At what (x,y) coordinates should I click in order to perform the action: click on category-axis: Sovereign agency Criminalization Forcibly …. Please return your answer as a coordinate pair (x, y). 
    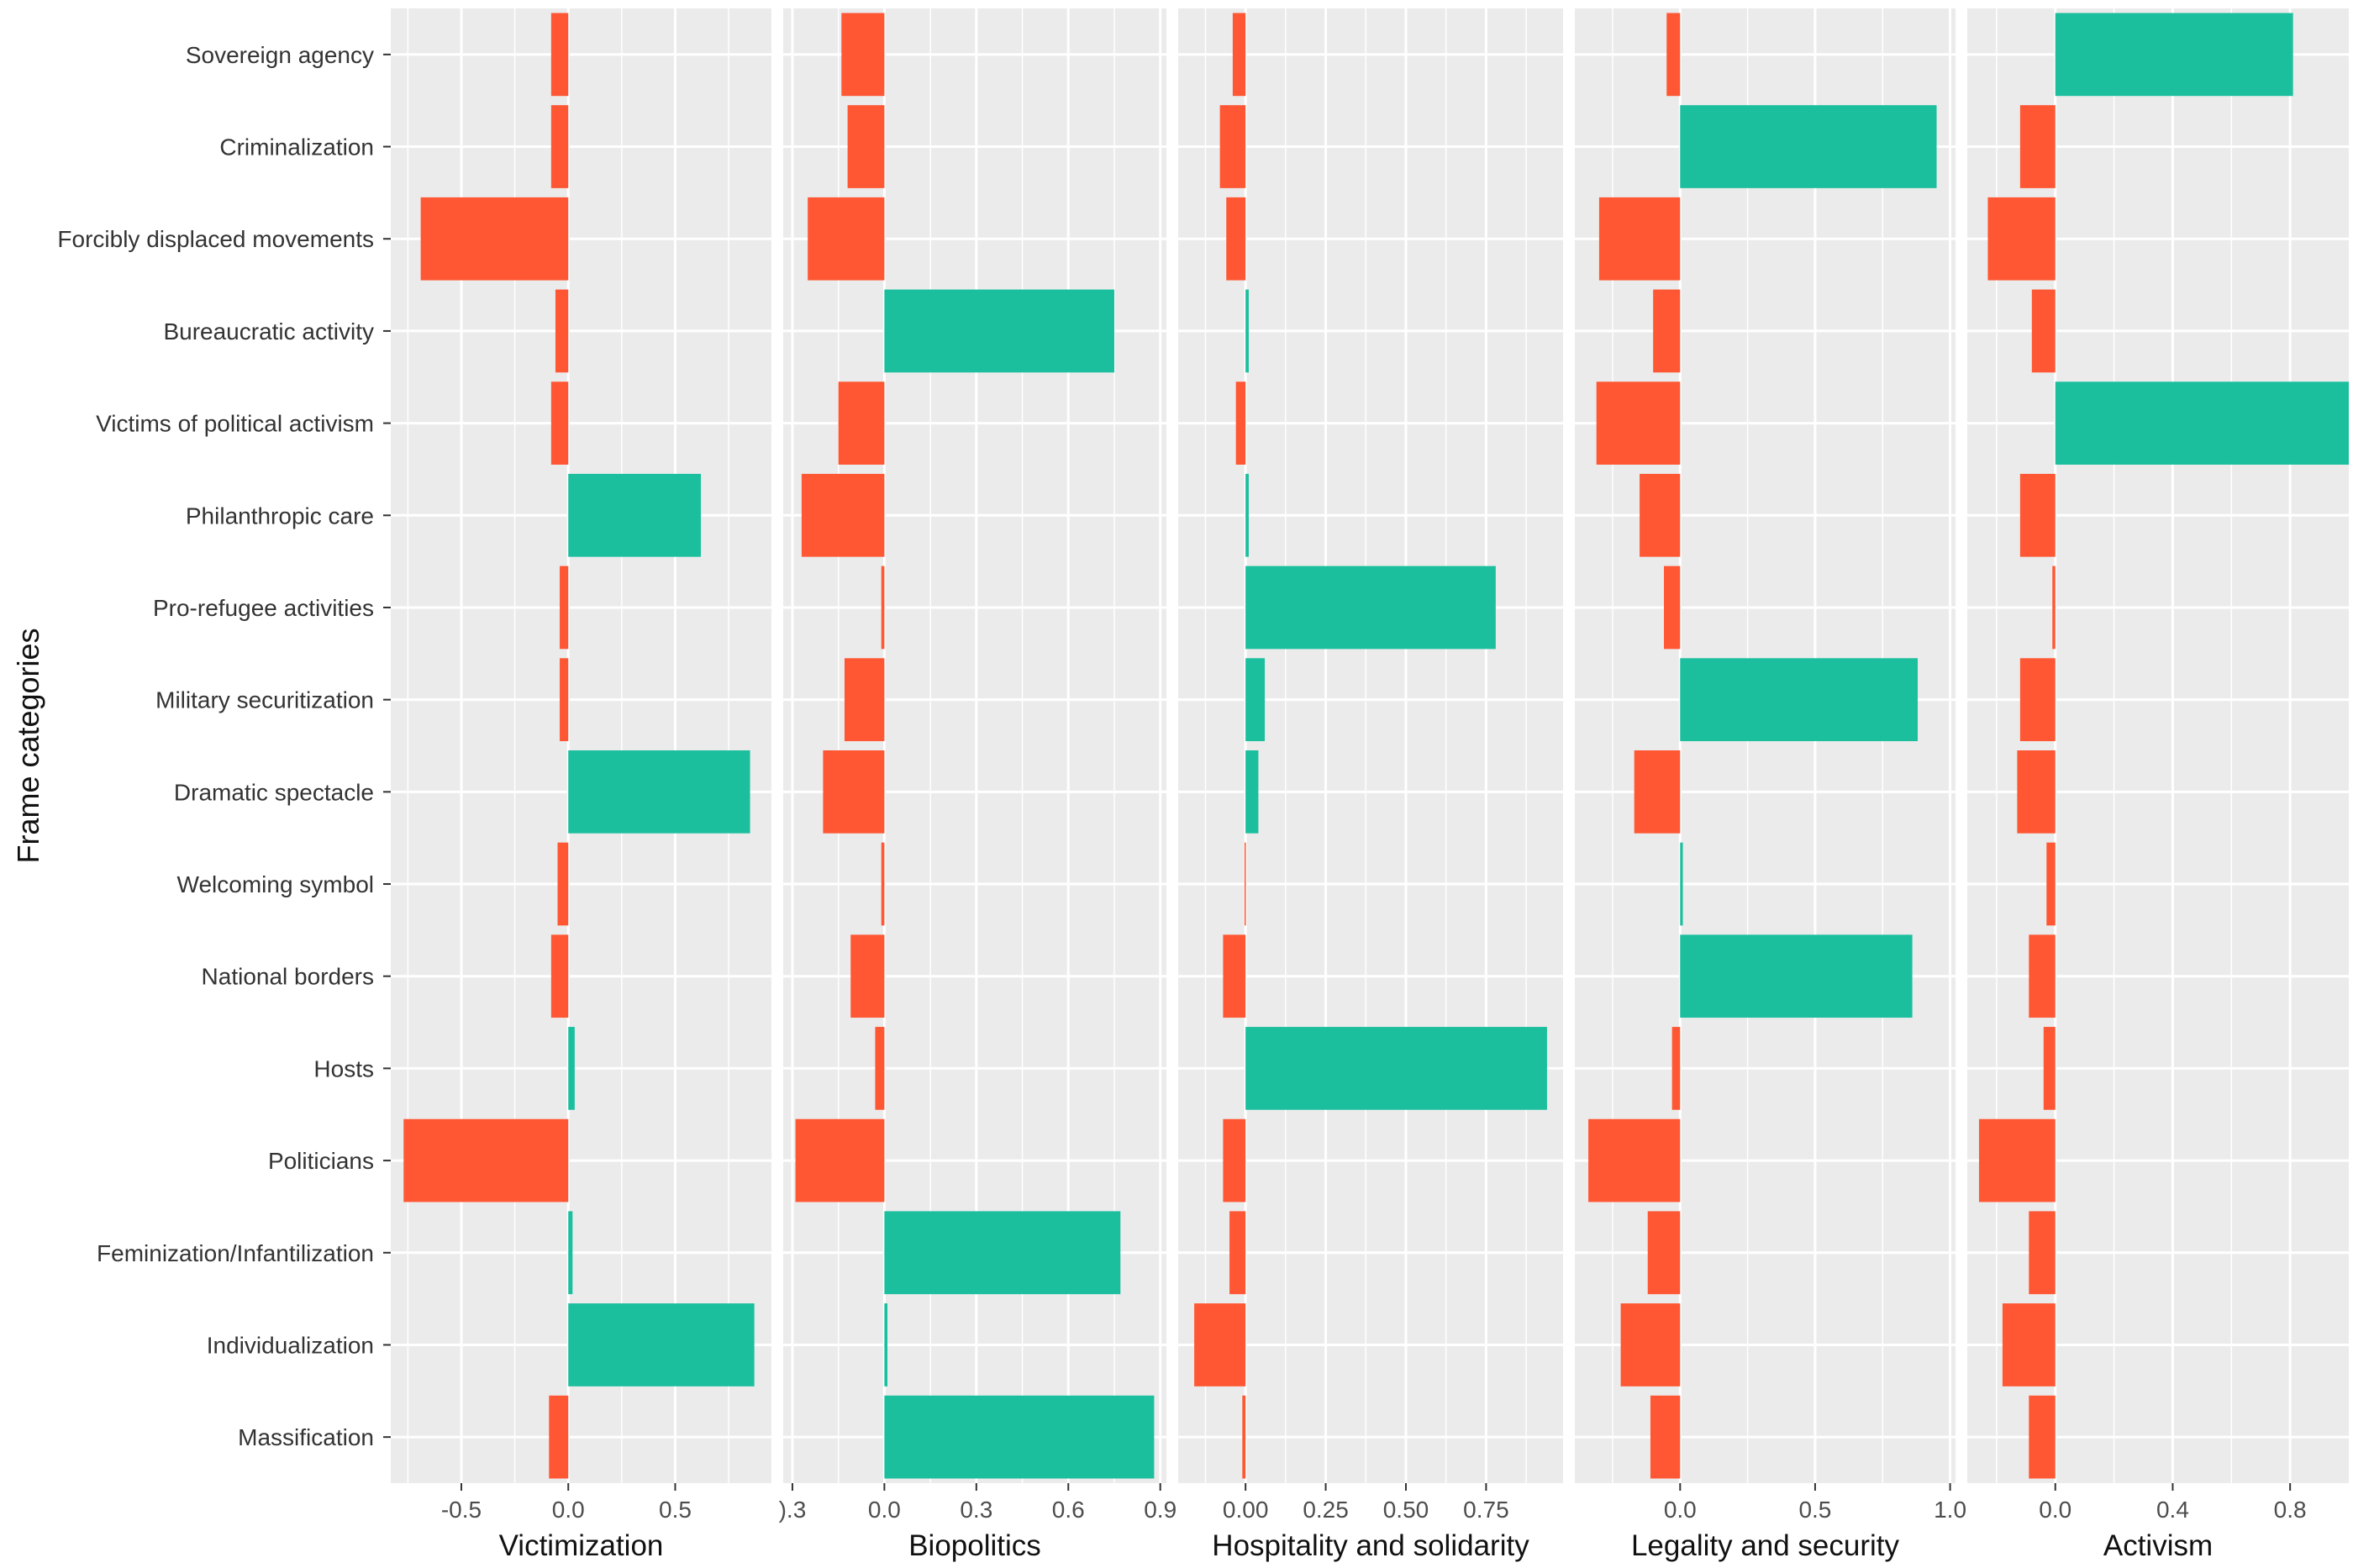
    Looking at the image, I should click on (224, 746).